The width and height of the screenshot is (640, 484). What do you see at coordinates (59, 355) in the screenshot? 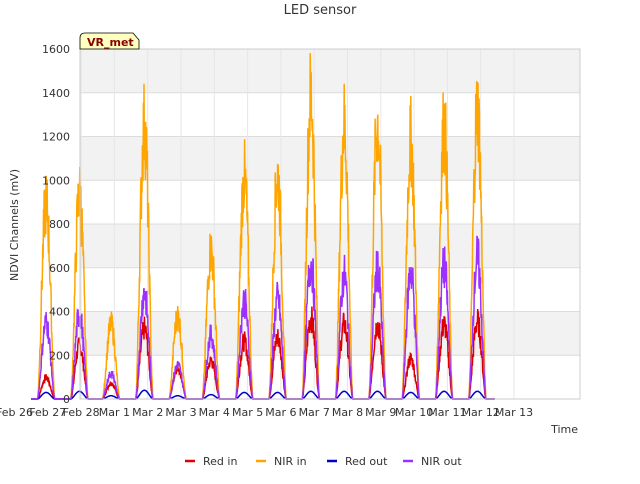
I see `y-tick-label: 200` at bounding box center [59, 355].